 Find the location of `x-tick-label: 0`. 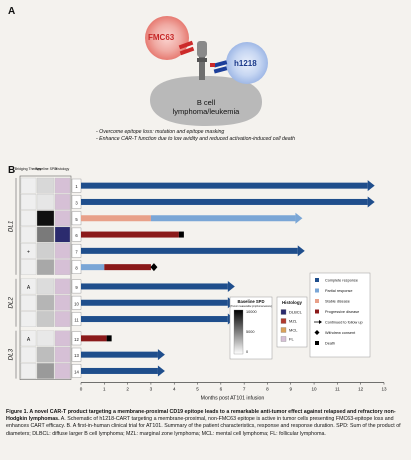

x-tick-label: 0 is located at coordinates (81, 389).